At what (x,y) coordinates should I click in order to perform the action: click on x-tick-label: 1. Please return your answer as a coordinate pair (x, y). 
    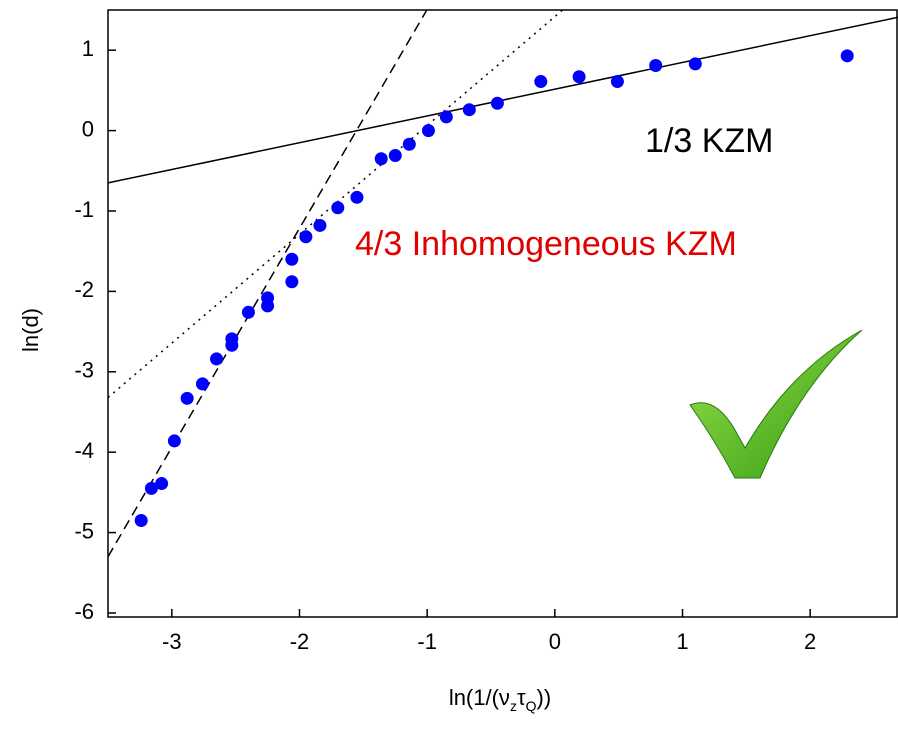
    Looking at the image, I should click on (682, 641).